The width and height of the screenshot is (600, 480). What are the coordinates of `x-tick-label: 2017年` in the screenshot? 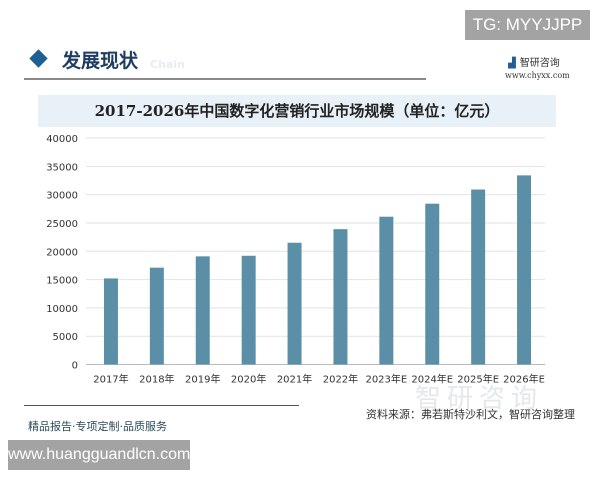 It's located at (110, 379).